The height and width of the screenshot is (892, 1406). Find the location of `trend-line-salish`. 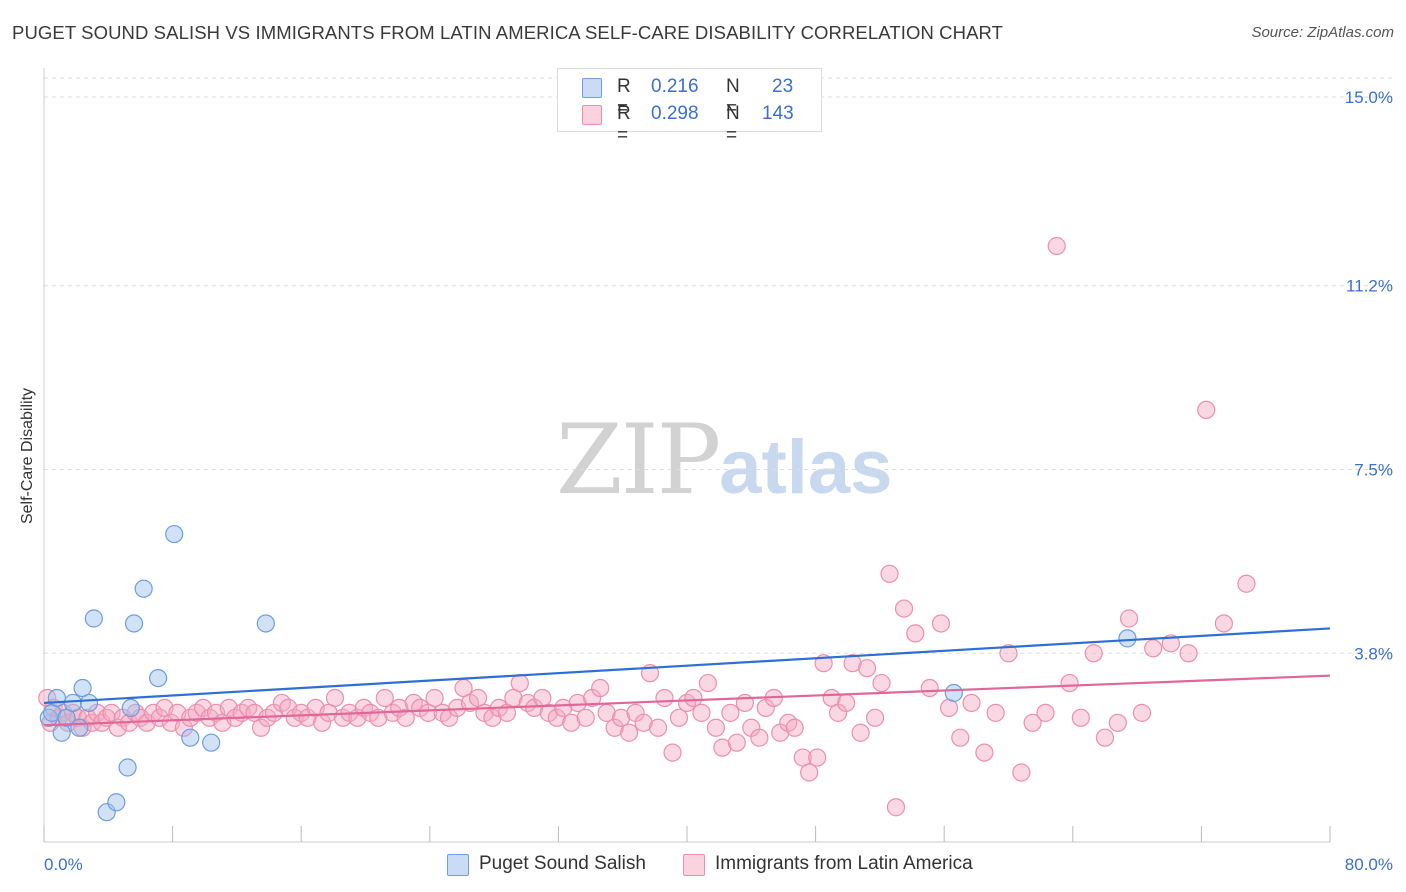

trend-line-salish is located at coordinates (687, 666).